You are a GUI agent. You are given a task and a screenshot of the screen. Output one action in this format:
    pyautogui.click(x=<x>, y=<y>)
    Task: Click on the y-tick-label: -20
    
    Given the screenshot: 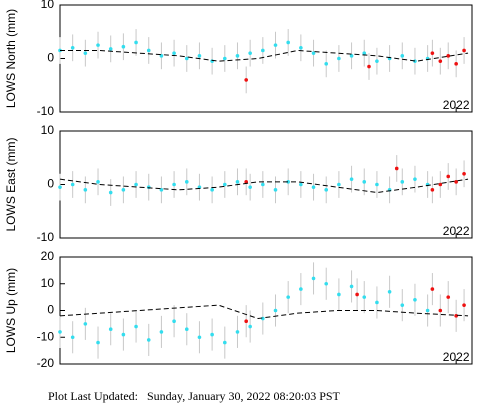 What is the action you would take?
    pyautogui.click(x=46, y=363)
    